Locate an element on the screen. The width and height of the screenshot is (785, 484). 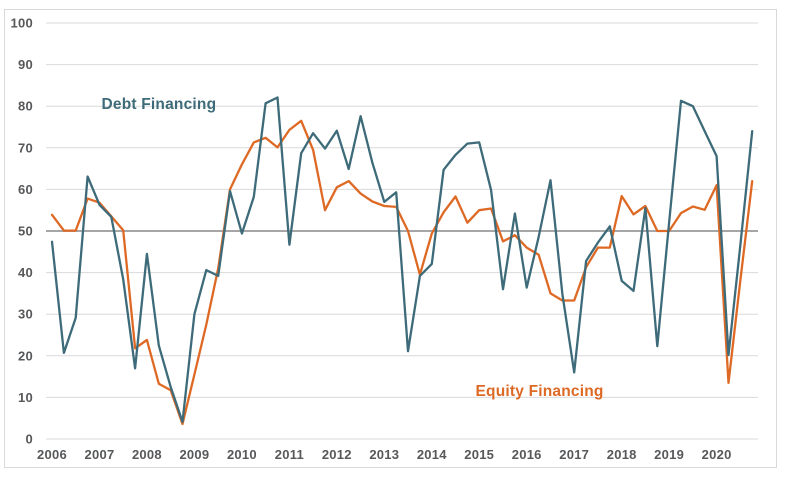
svg-text: 2015 is located at coordinates (479, 454).